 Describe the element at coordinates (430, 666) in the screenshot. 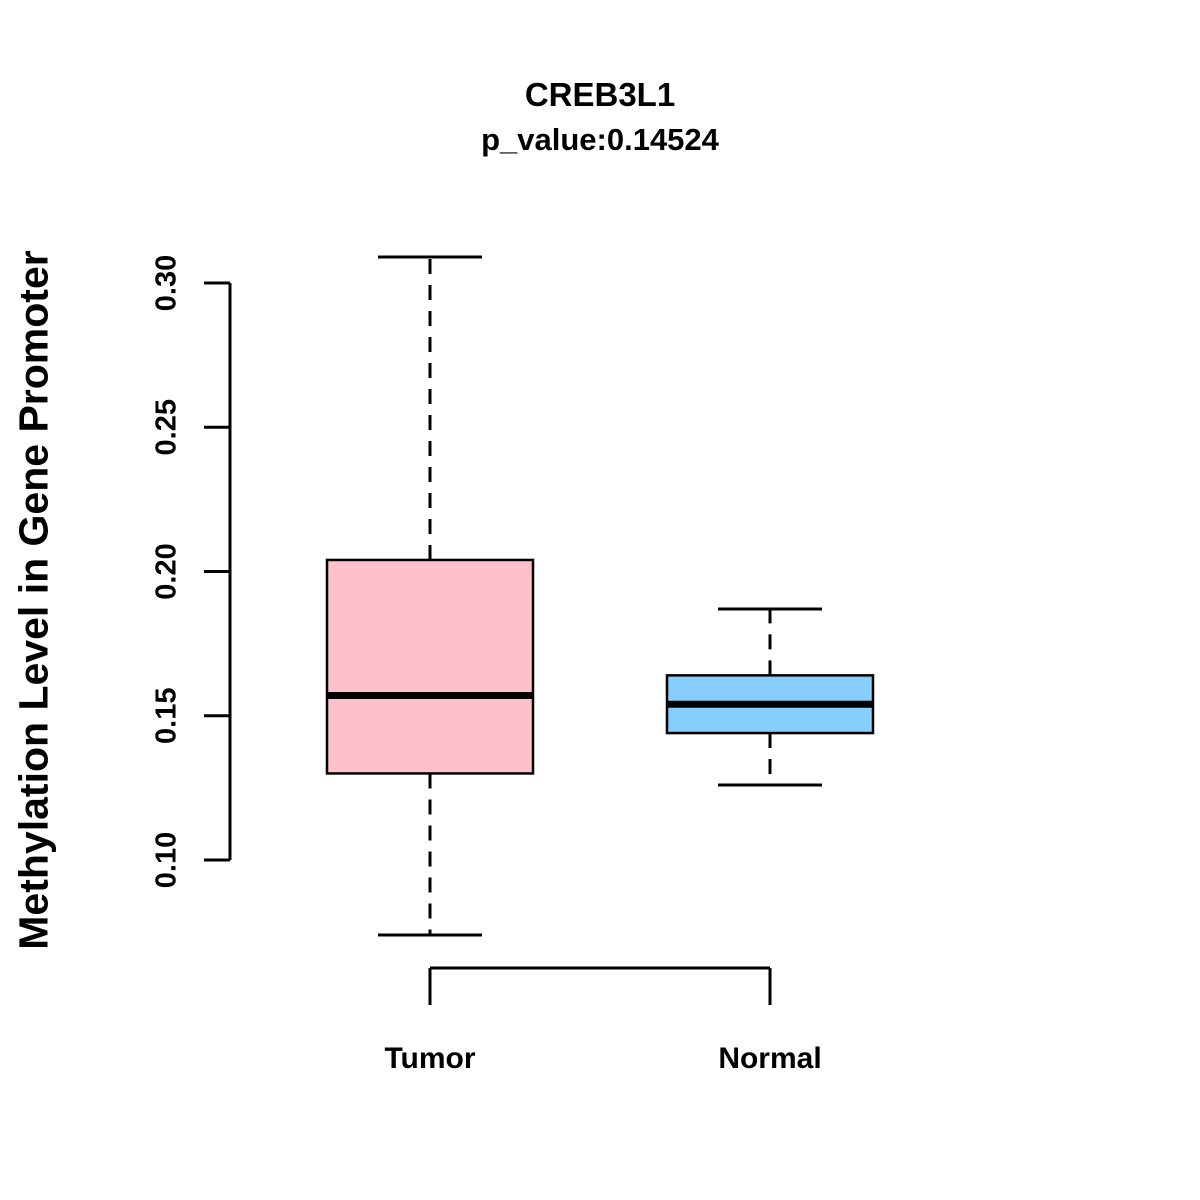

I see `box-tumor` at that location.